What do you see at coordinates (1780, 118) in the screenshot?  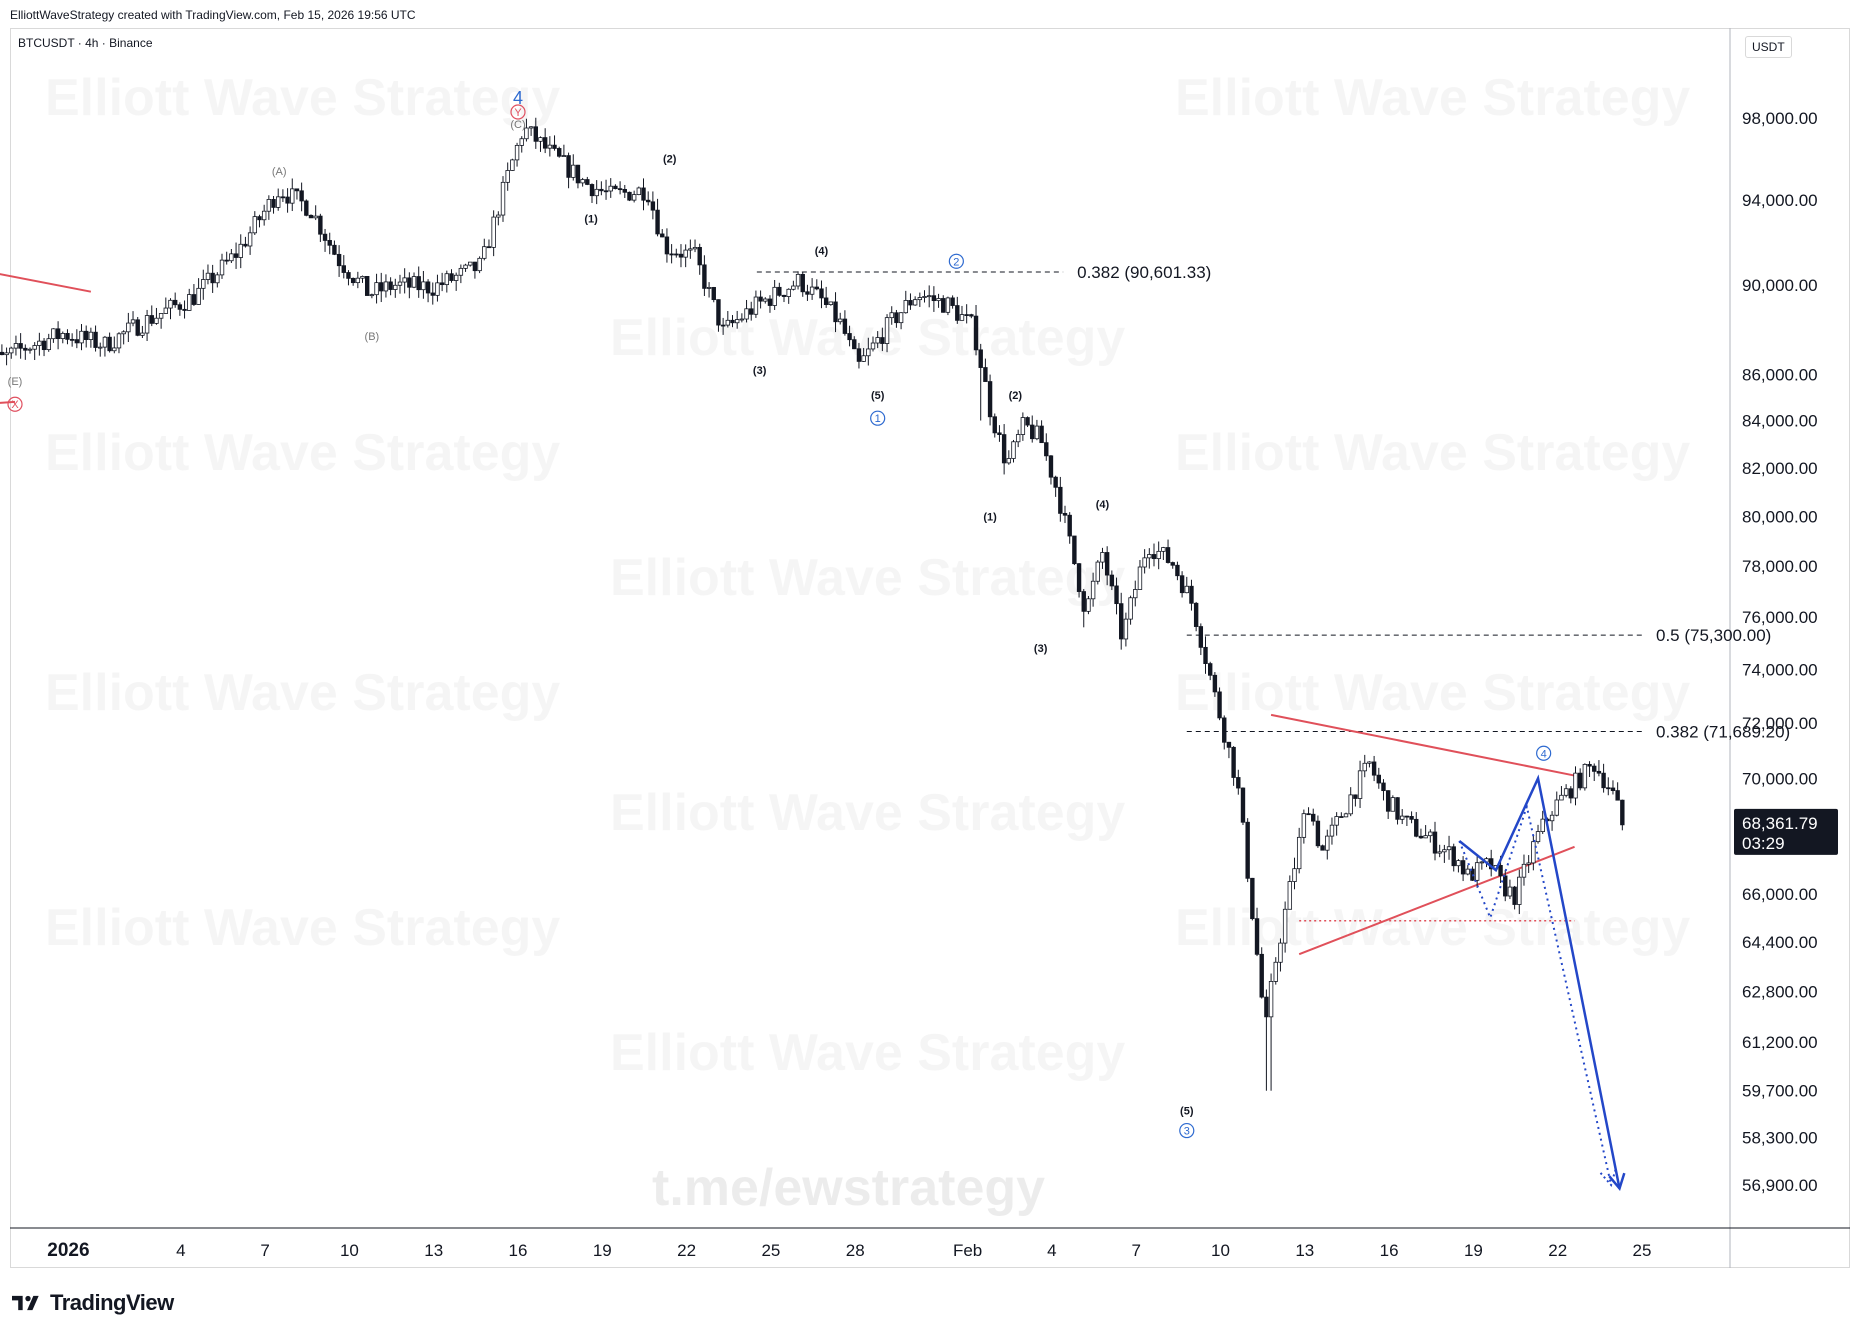 I see `price-axis-label: 98,000.00` at bounding box center [1780, 118].